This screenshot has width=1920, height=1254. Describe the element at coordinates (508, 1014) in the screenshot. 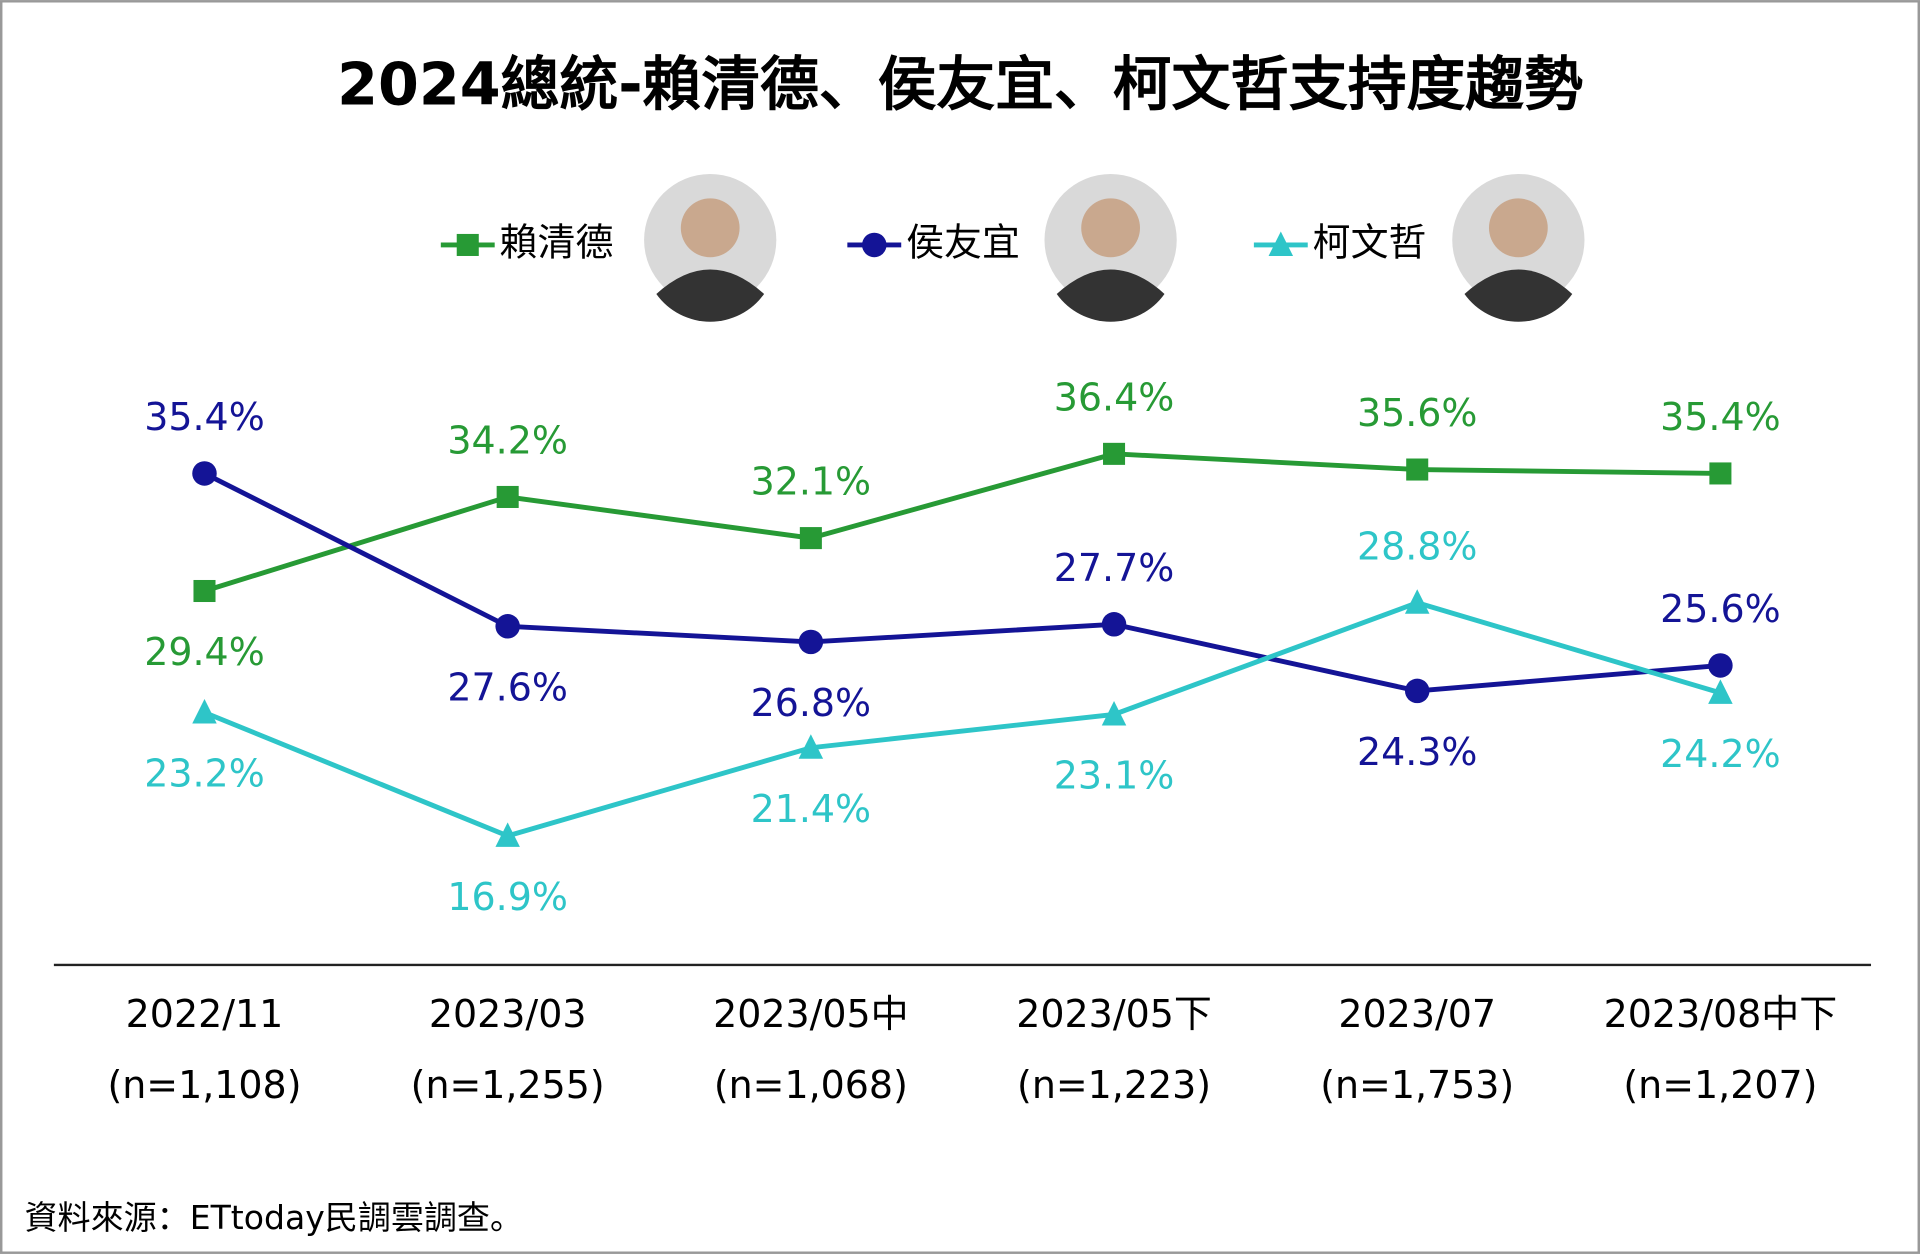

I see `x-tick-label: 2023/03` at that location.